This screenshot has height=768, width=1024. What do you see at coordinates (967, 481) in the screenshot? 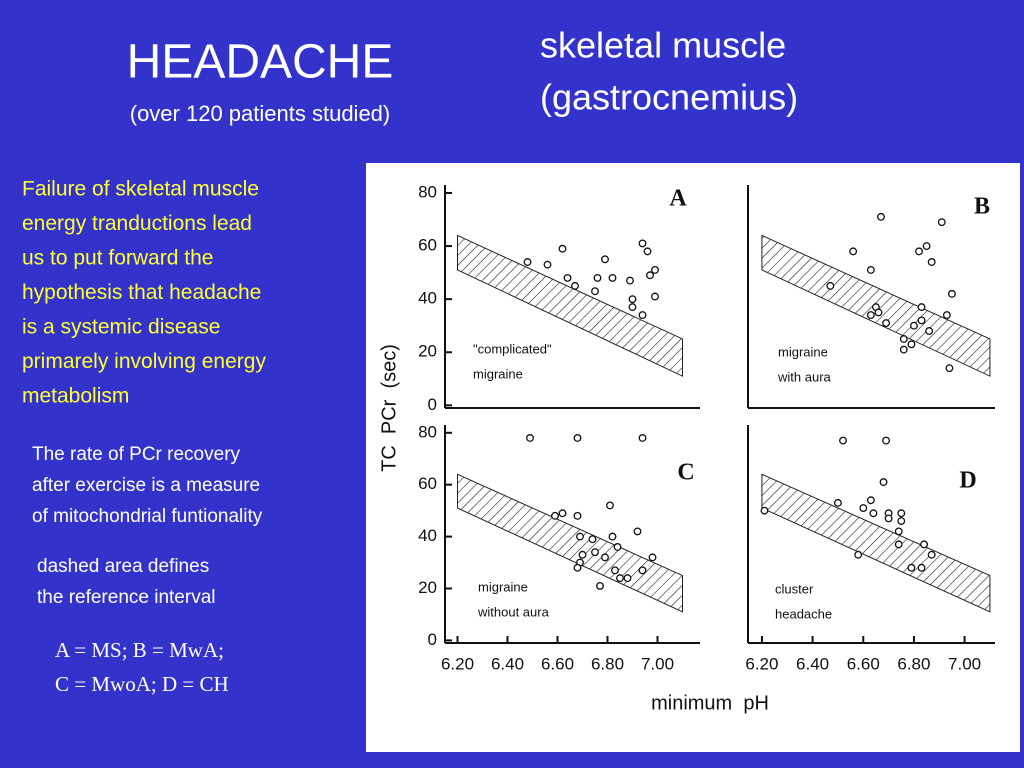
I see `panel-label: D` at bounding box center [967, 481].